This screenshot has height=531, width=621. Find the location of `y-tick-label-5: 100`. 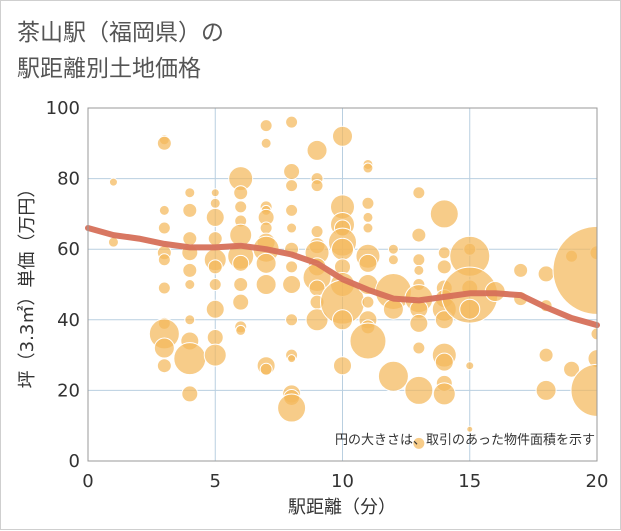

y-tick-label-5: 100 is located at coordinates (63, 108).